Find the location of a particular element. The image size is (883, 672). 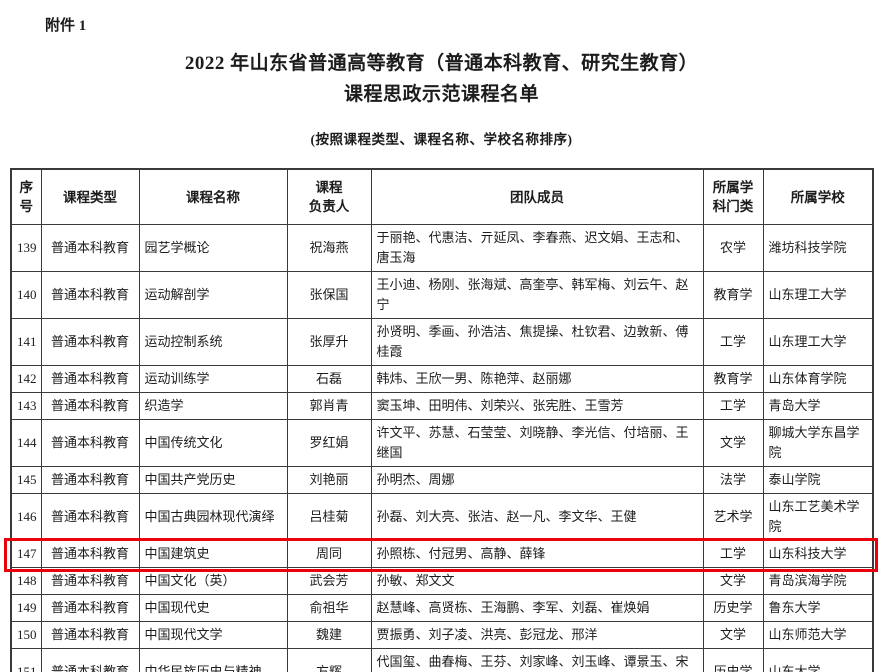

cell-course-leader: 石磊 is located at coordinates (329, 379).